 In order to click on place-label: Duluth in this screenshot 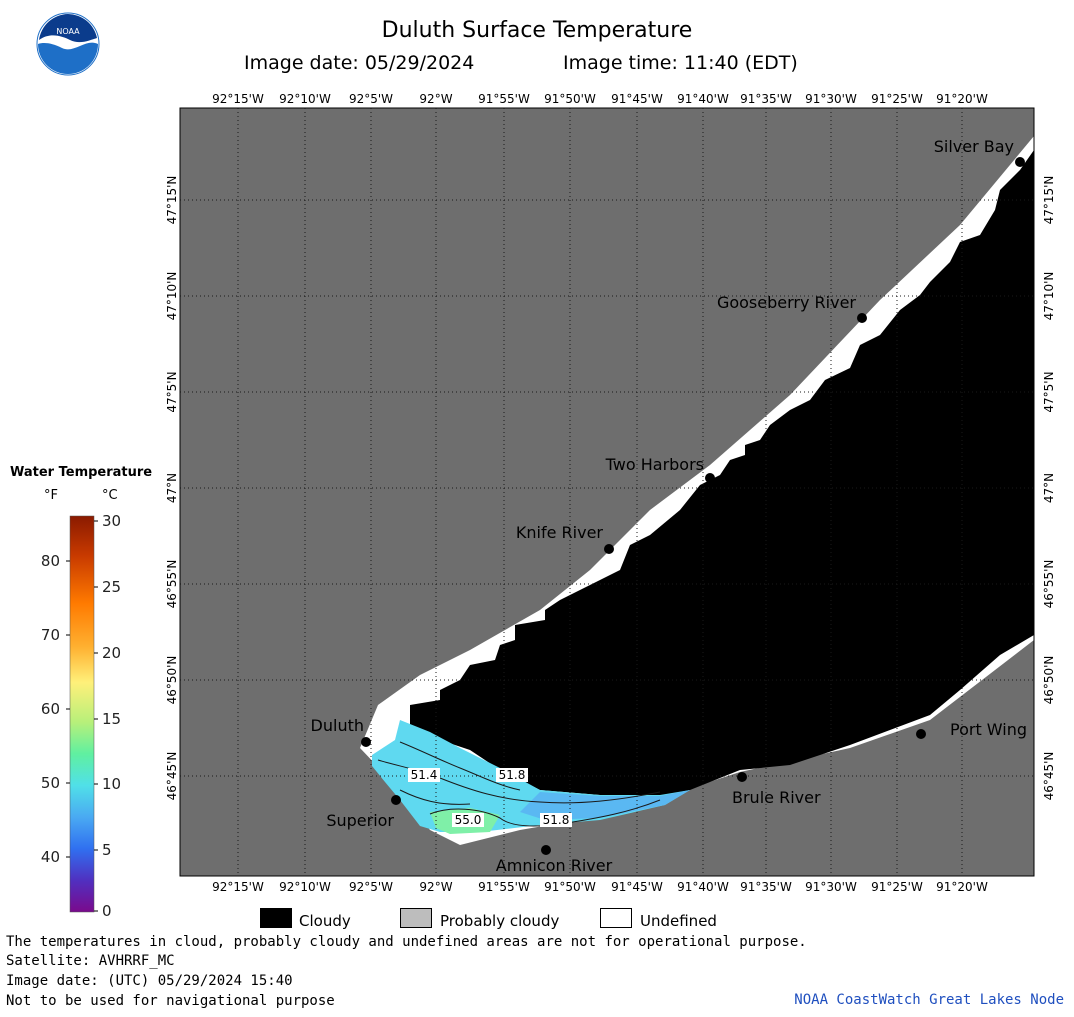, I will do `click(337, 725)`.